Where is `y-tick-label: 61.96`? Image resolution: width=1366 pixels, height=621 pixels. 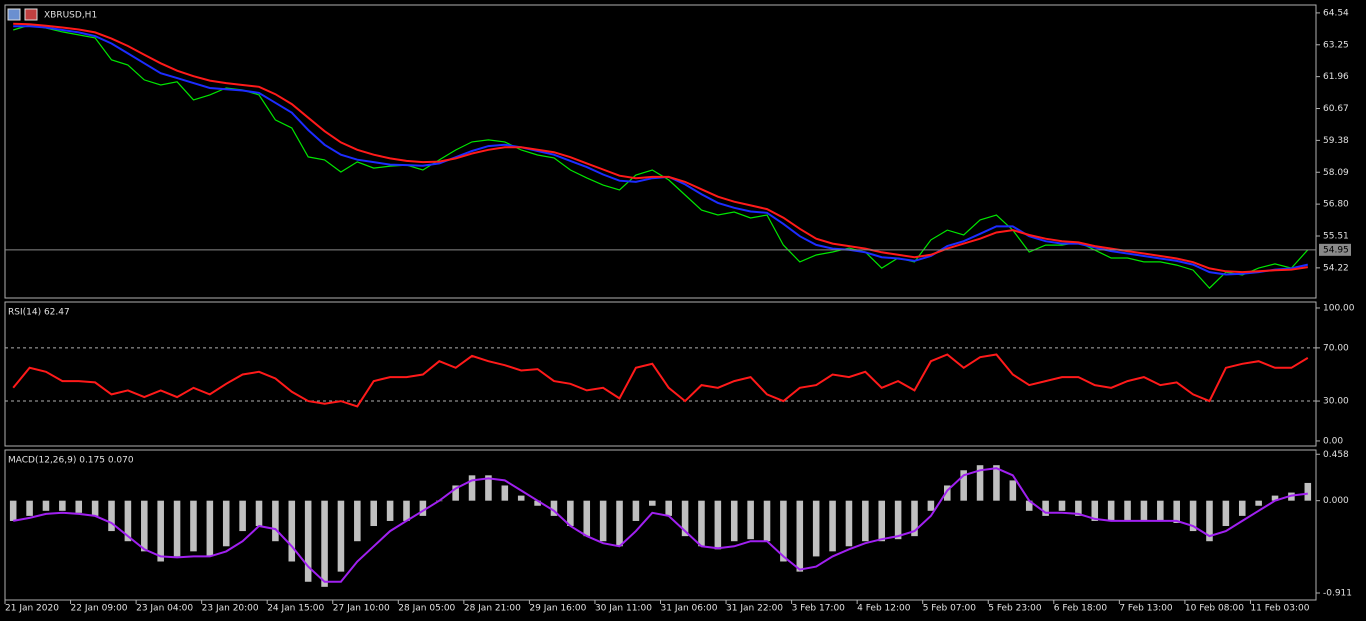
y-tick-label: 61.96 is located at coordinates (1336, 77).